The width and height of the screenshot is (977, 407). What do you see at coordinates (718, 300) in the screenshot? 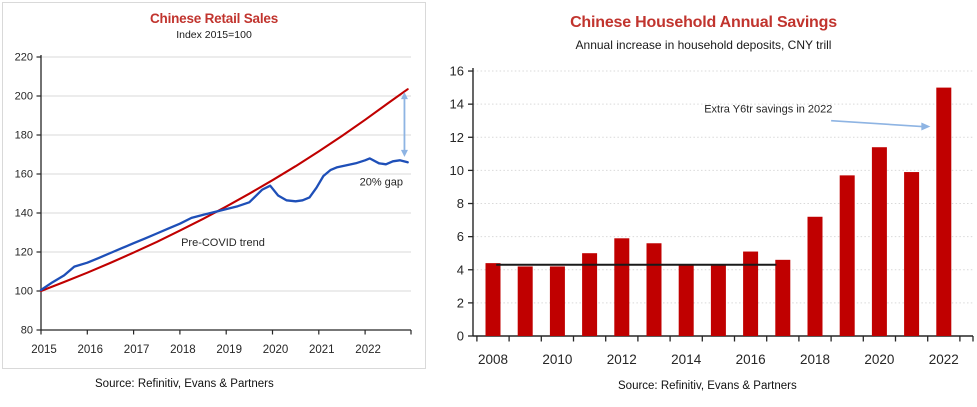
I see `bar-2015` at bounding box center [718, 300].